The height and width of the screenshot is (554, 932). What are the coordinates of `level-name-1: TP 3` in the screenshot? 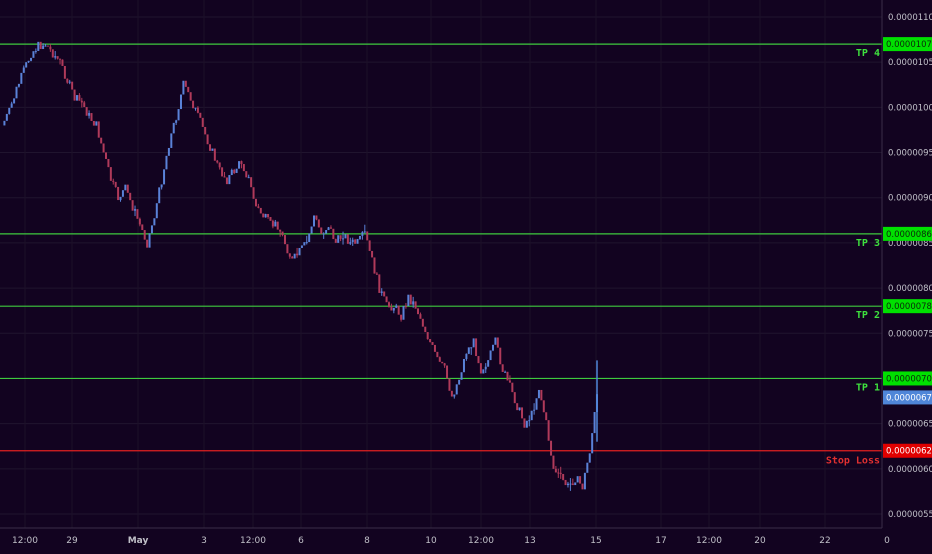 It's located at (868, 243).